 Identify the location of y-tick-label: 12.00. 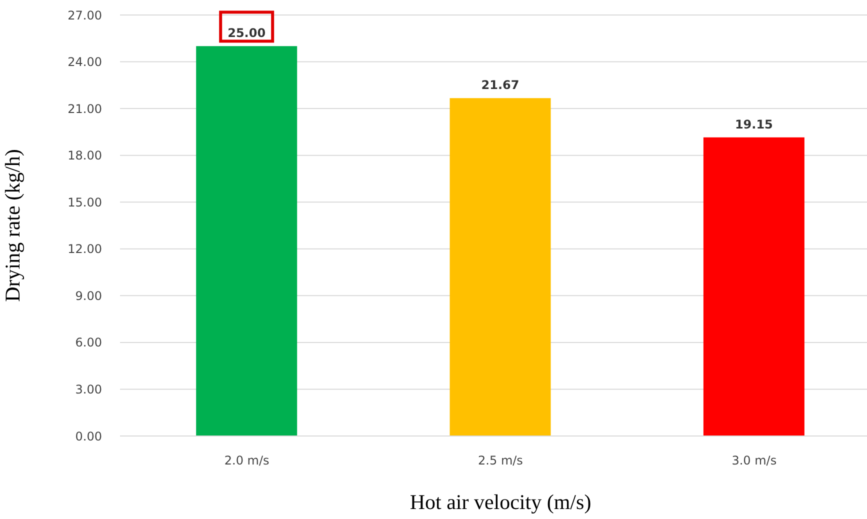
(85, 249).